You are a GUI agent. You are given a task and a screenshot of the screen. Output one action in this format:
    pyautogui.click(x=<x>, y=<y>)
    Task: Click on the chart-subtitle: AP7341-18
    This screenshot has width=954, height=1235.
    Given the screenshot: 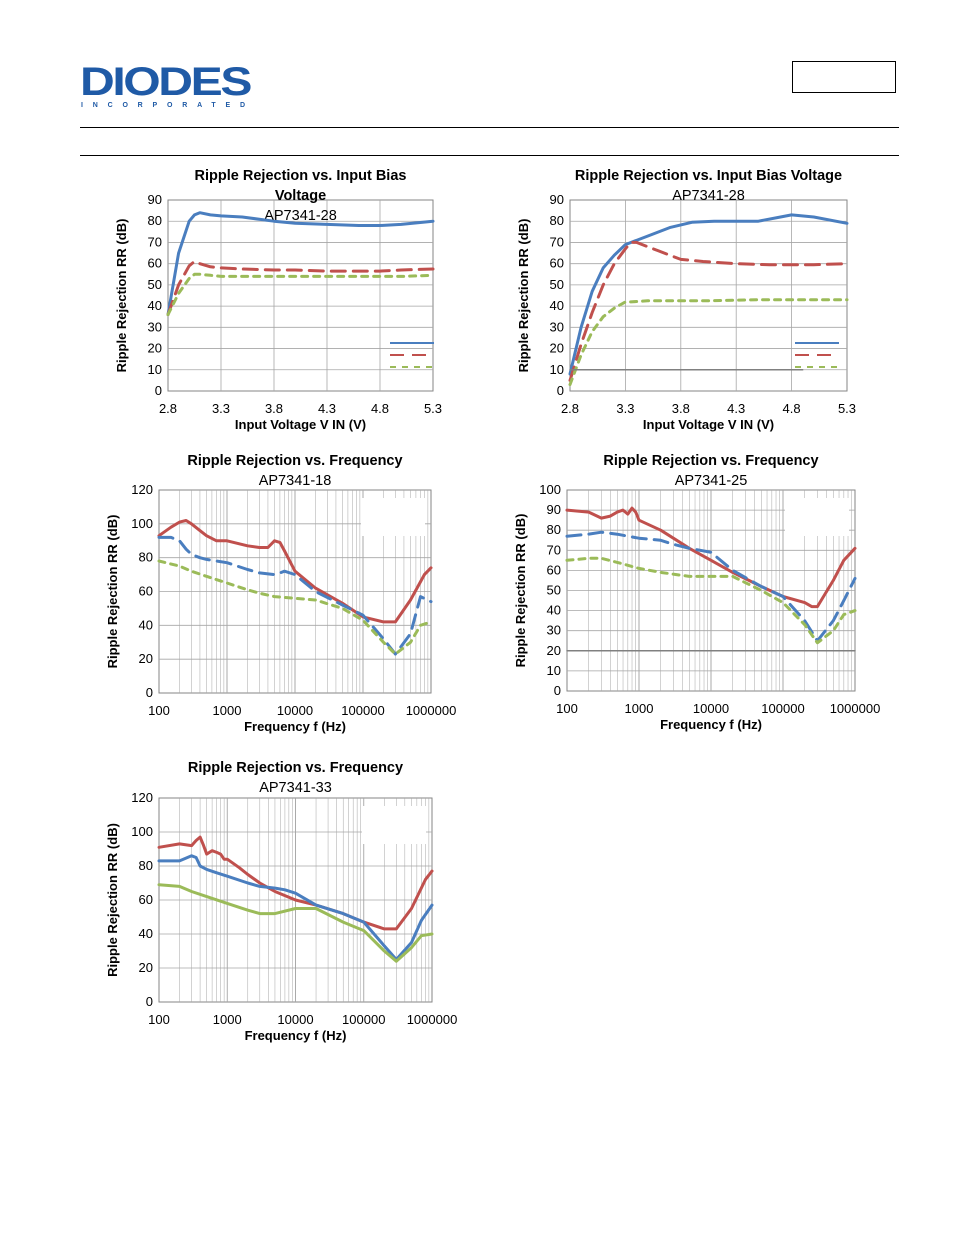 What is the action you would take?
    pyautogui.click(x=295, y=481)
    